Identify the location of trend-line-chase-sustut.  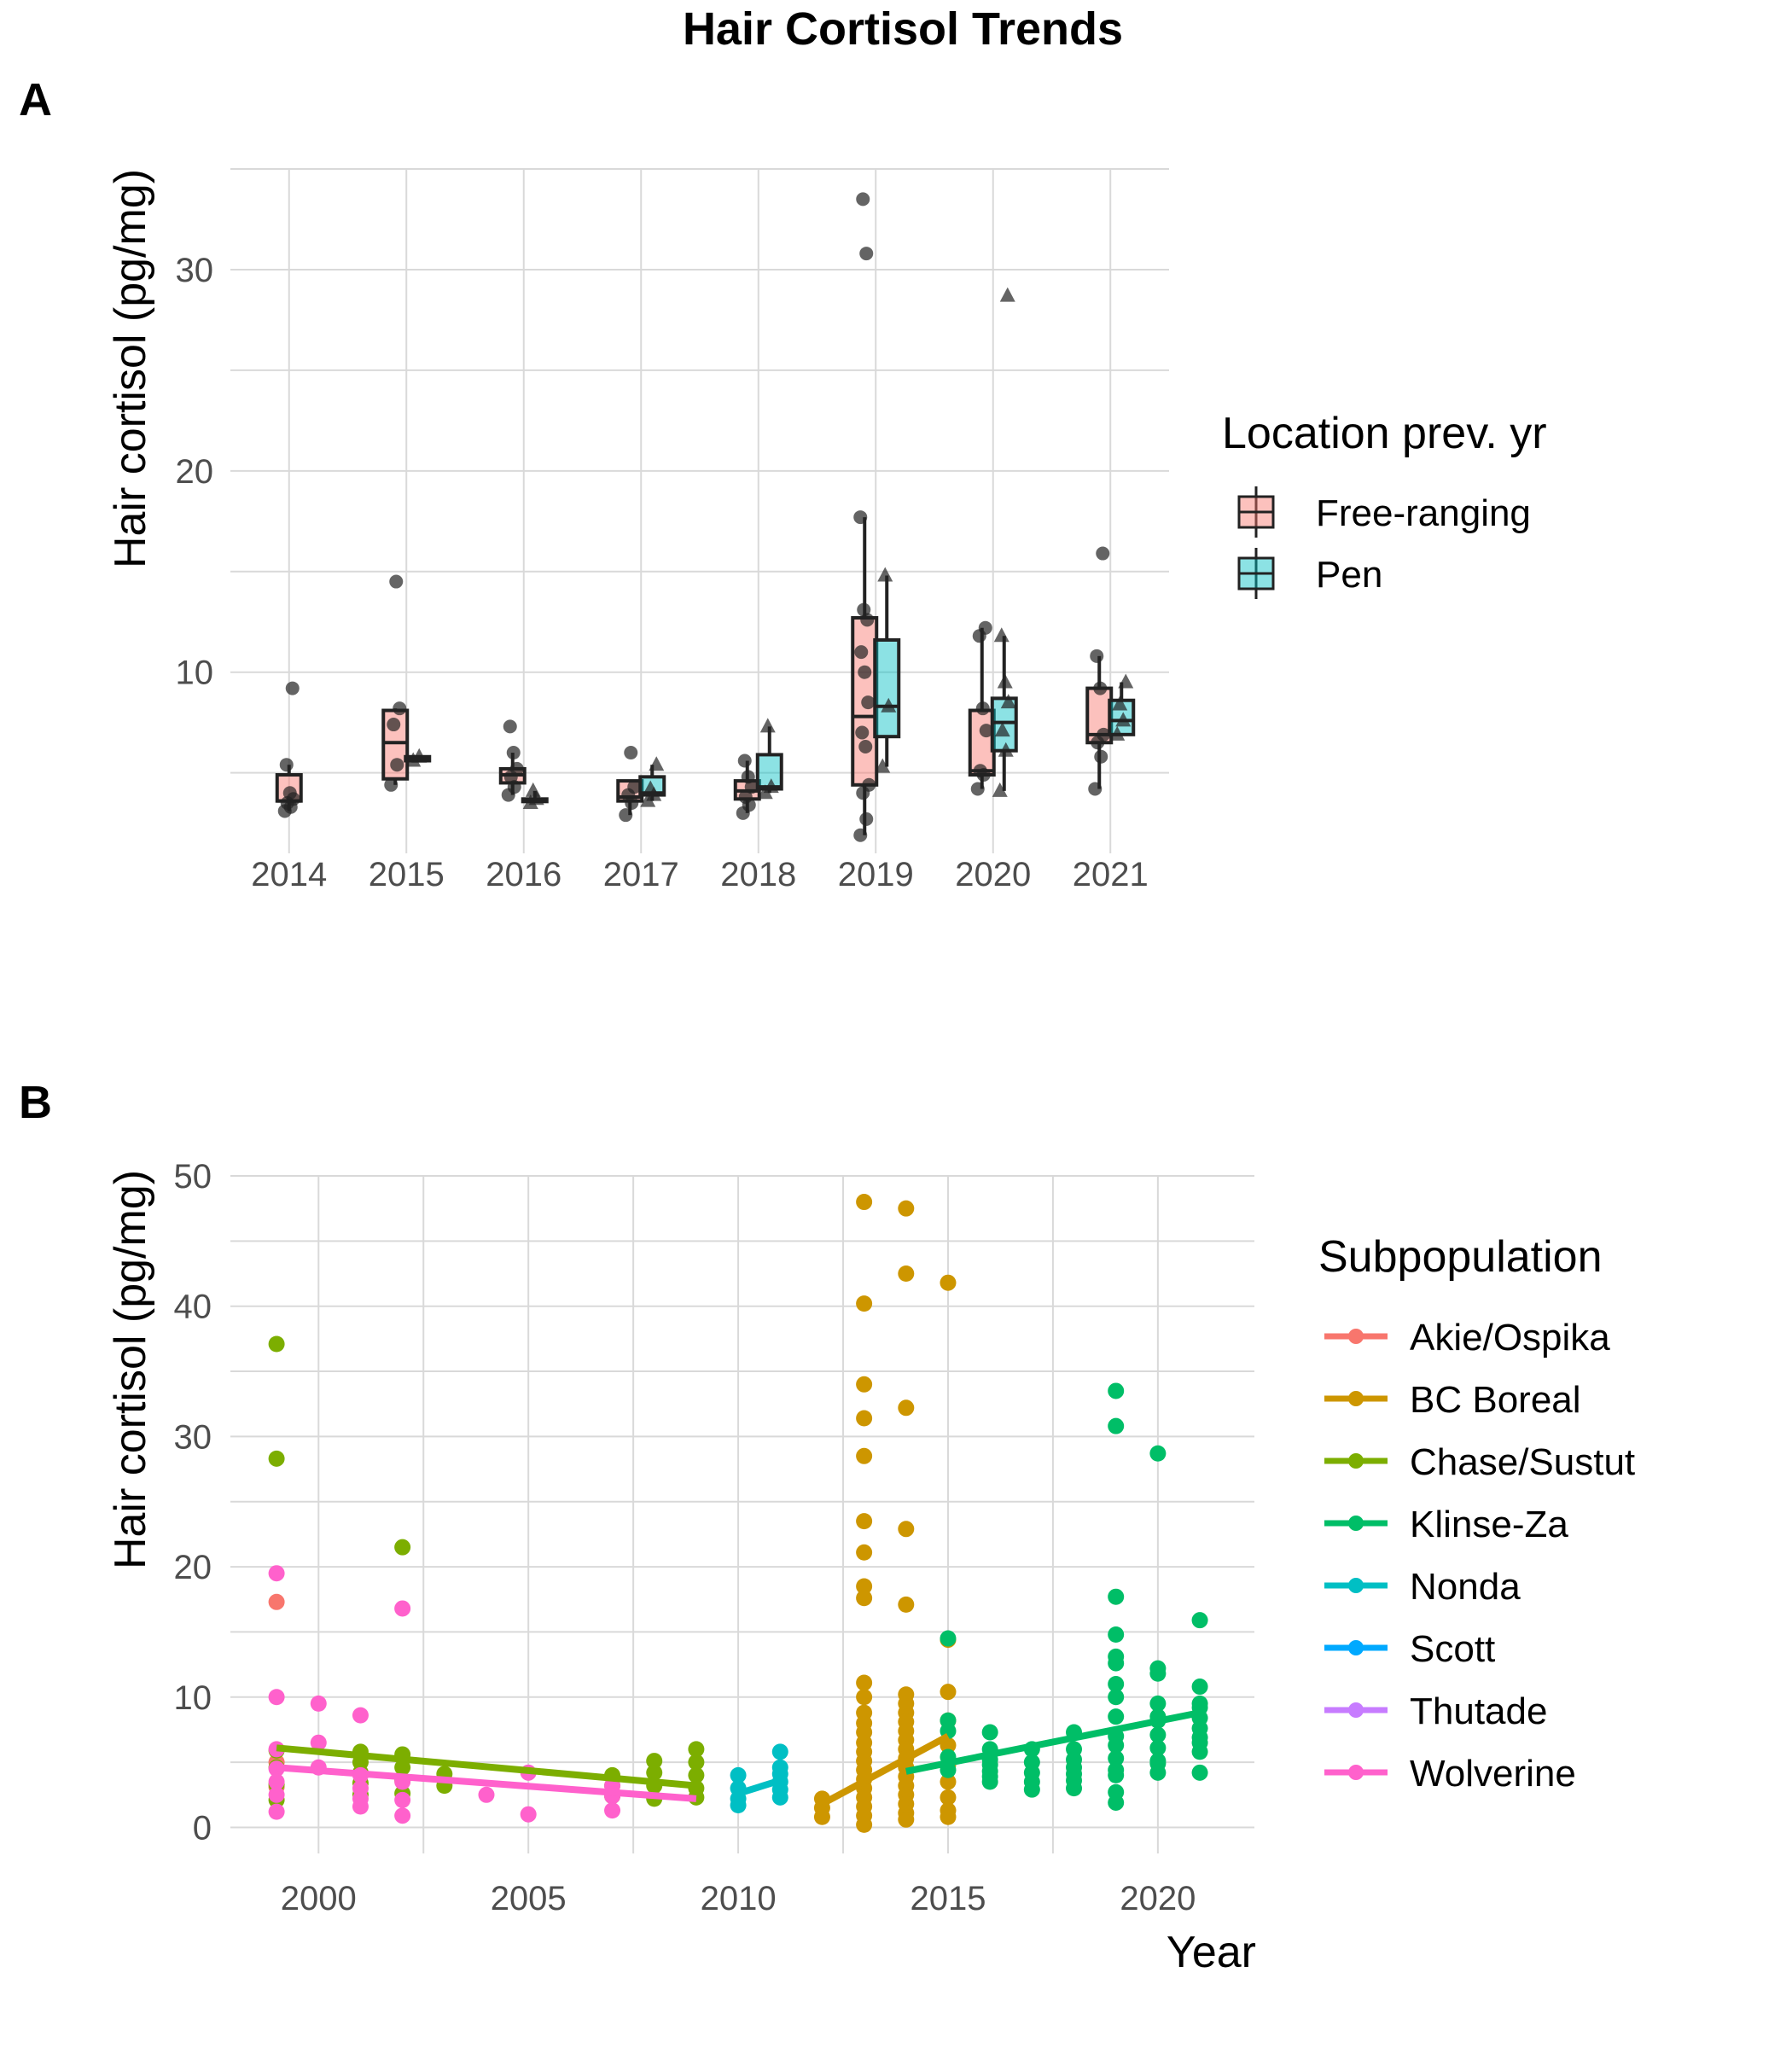
(487, 1766).